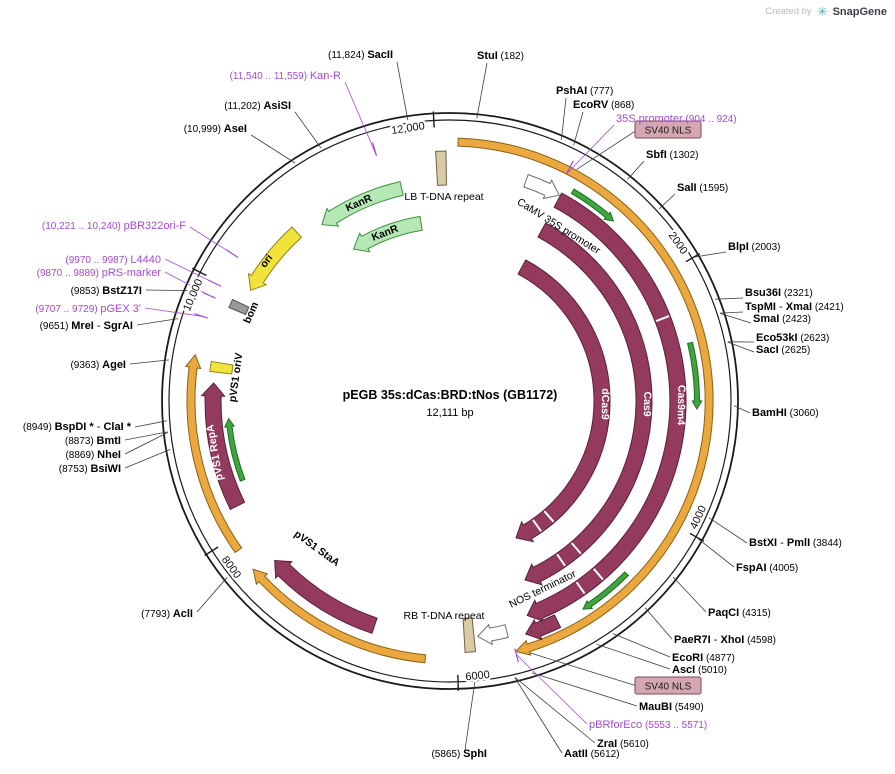  I want to click on site-label-35s-promoter: 35S promoter (904 .. 924), so click(676, 119).